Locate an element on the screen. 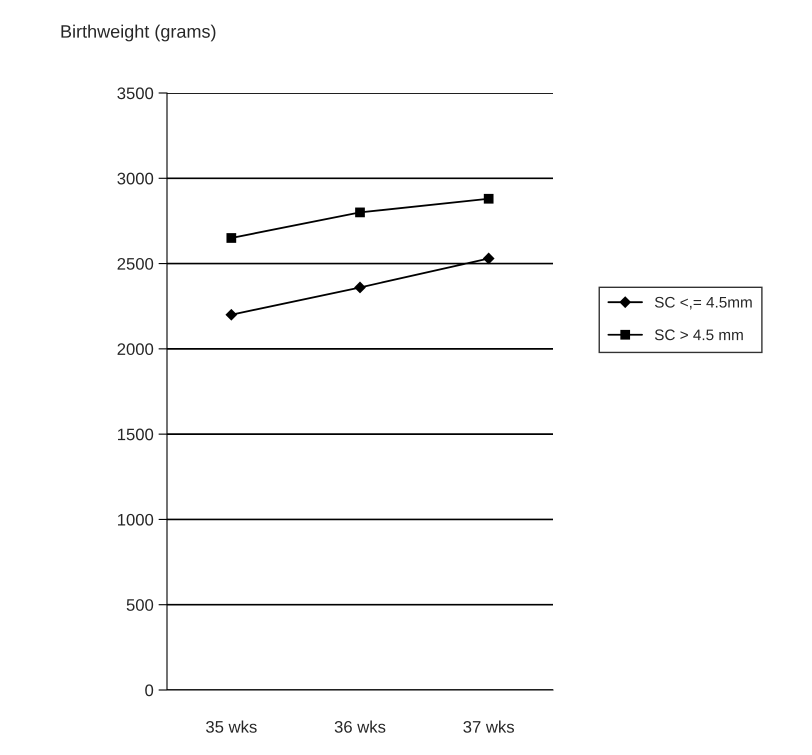 The height and width of the screenshot is (755, 812). y-tick-label: 500 is located at coordinates (140, 605).